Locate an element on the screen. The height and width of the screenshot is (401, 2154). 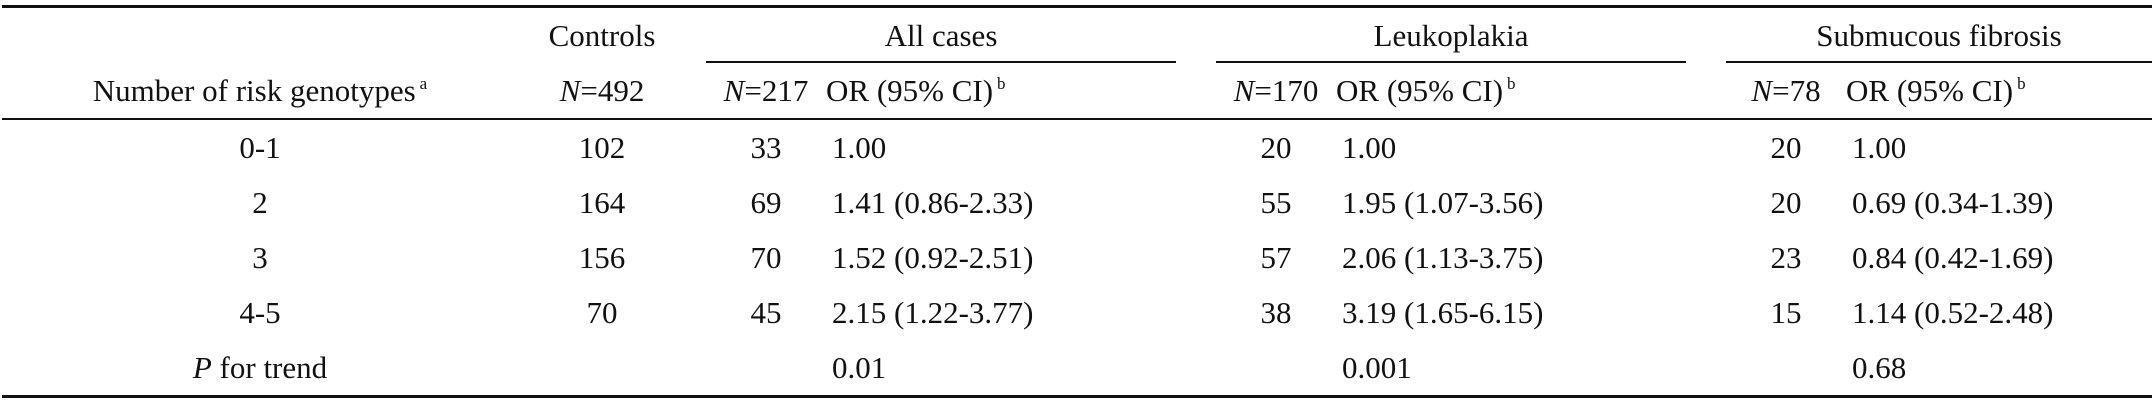
controls-n-value: =492 is located at coordinates (612, 90).